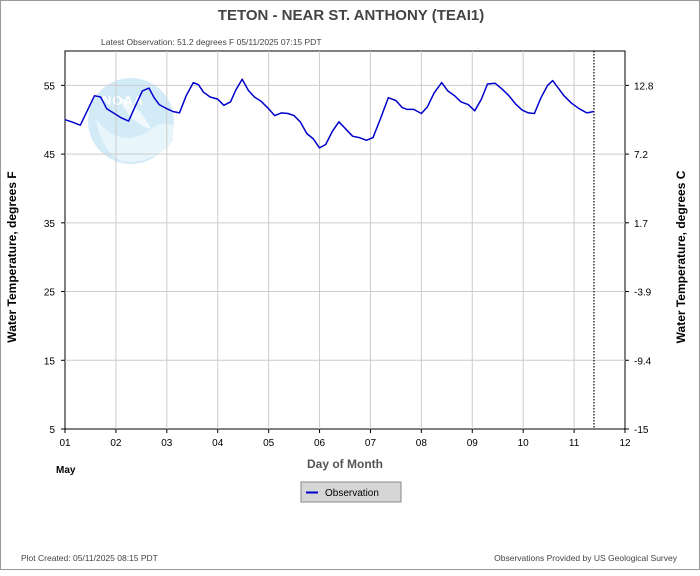 This screenshot has width=700, height=576. Describe the element at coordinates (644, 86) in the screenshot. I see `y-tick-label-right: 12.8` at that location.